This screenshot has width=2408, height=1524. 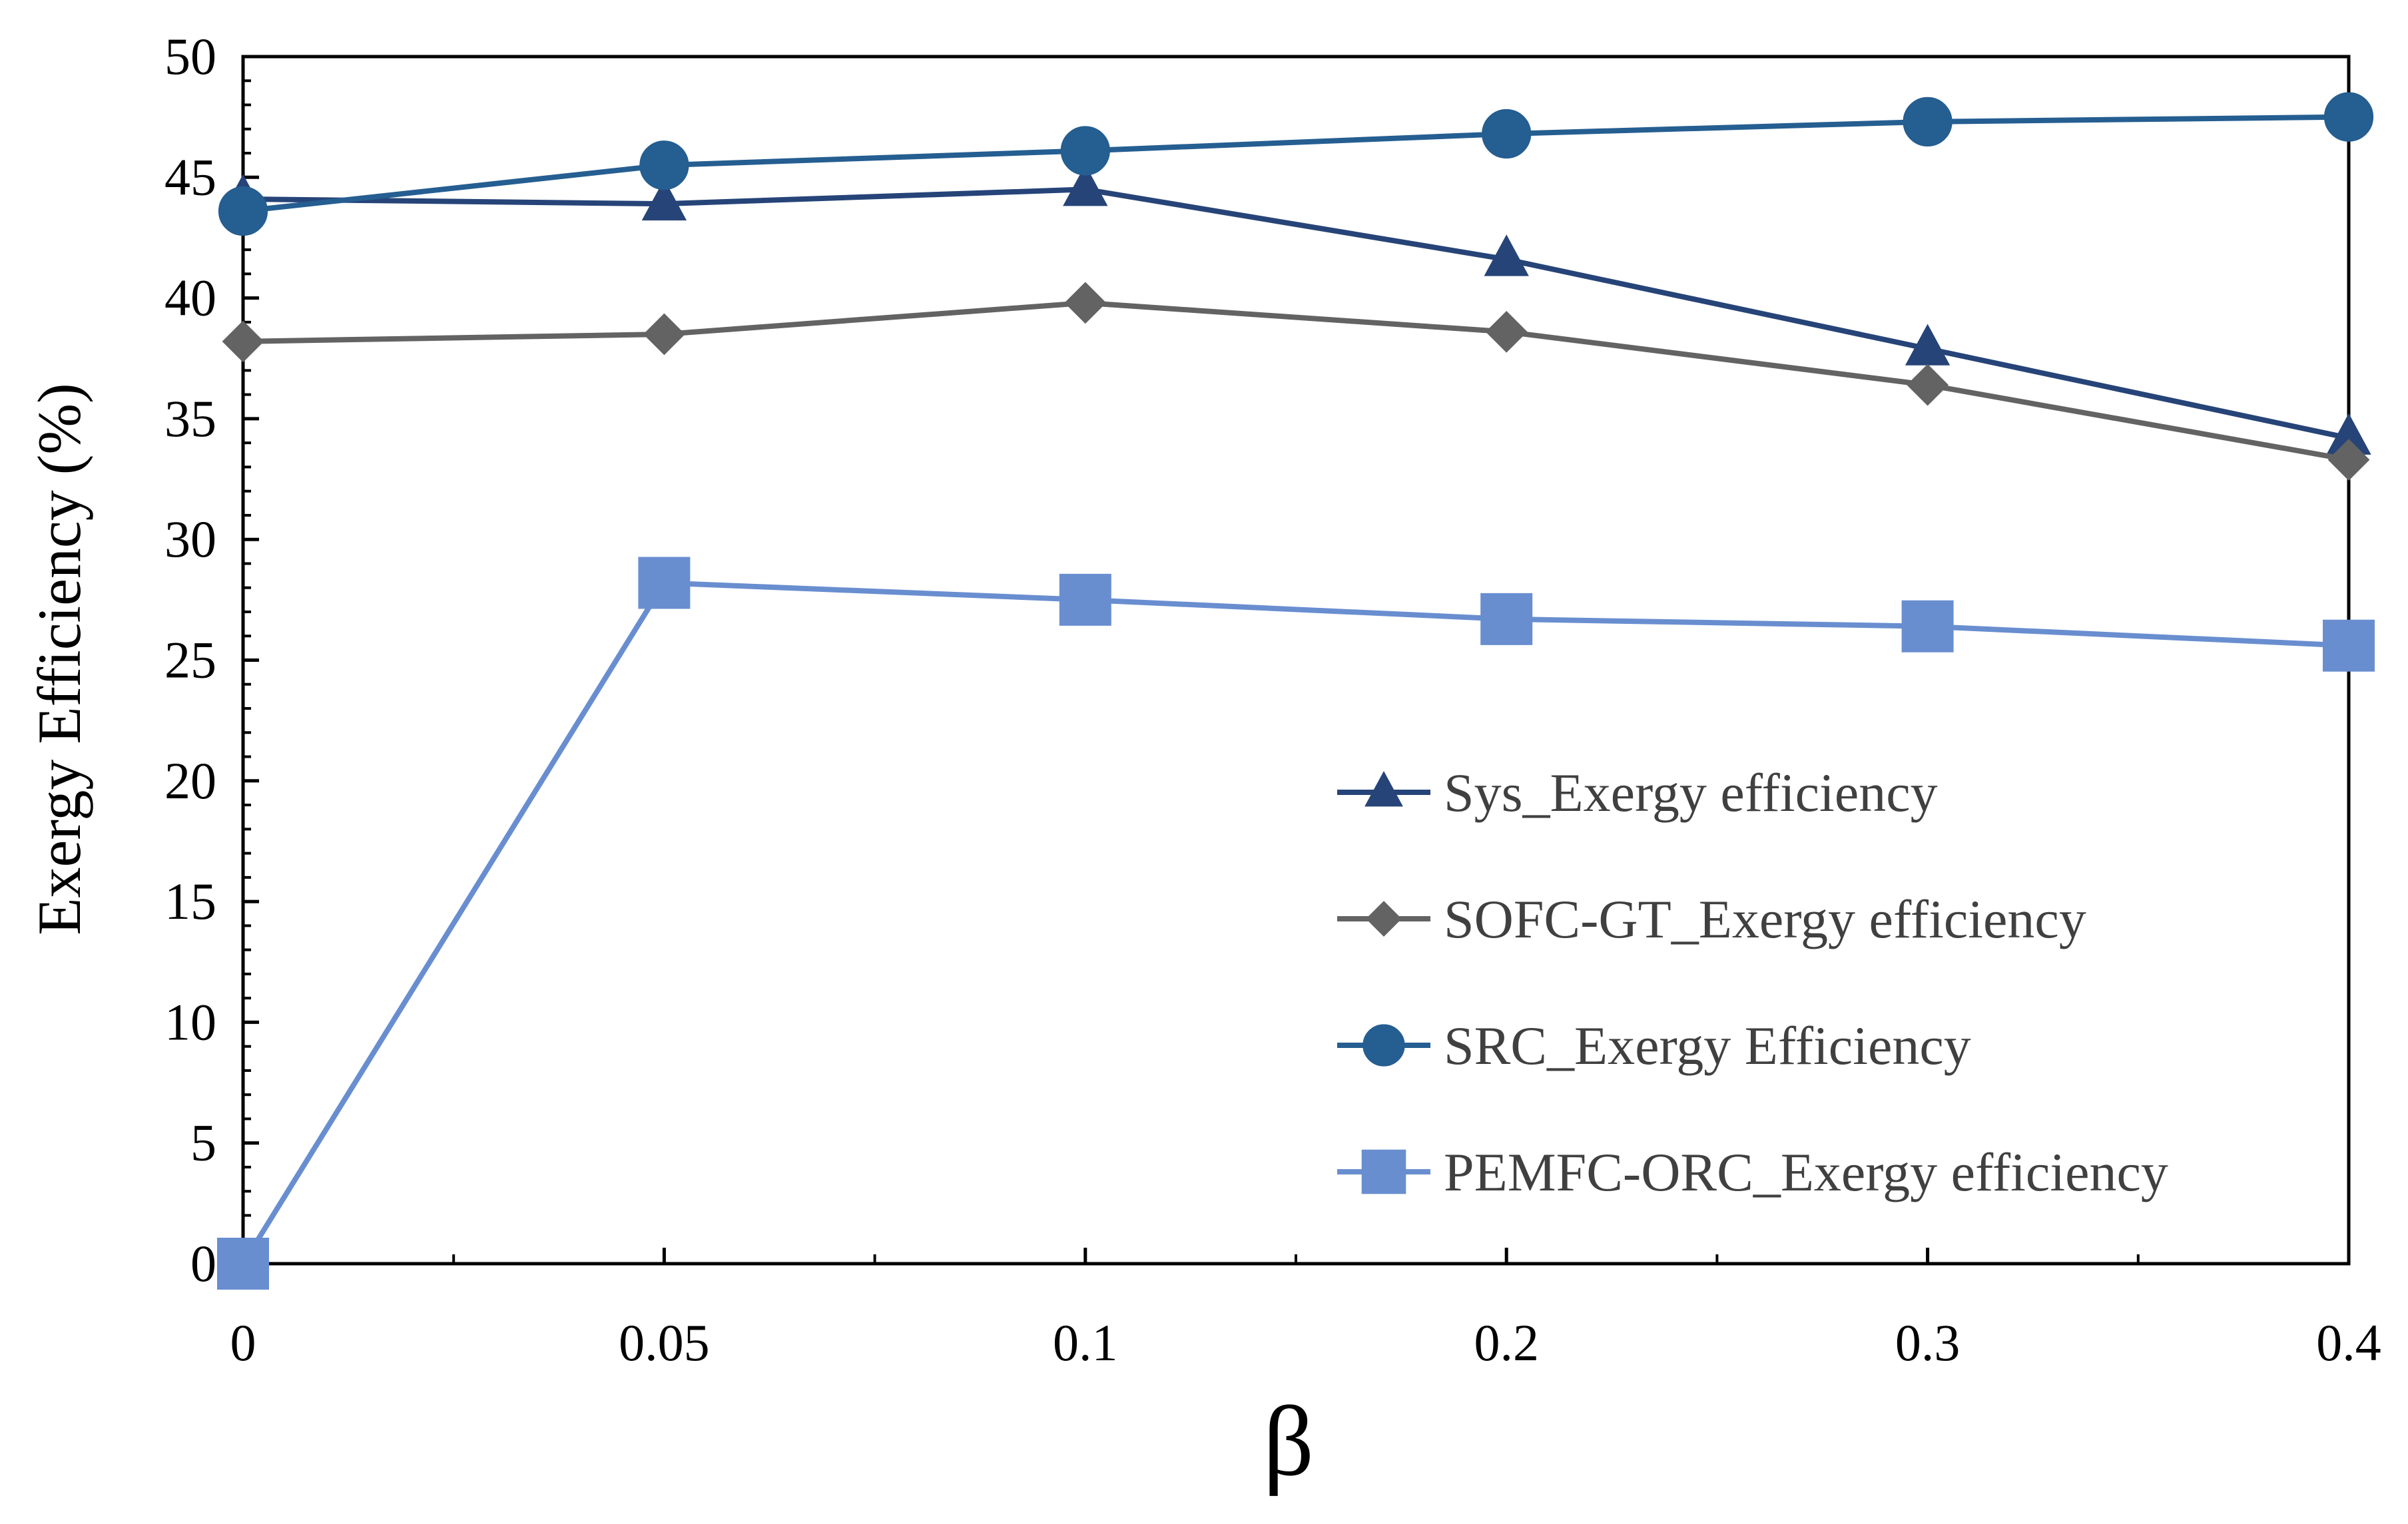 I want to click on x-tick-label: 0.2, so click(x=1506, y=1343).